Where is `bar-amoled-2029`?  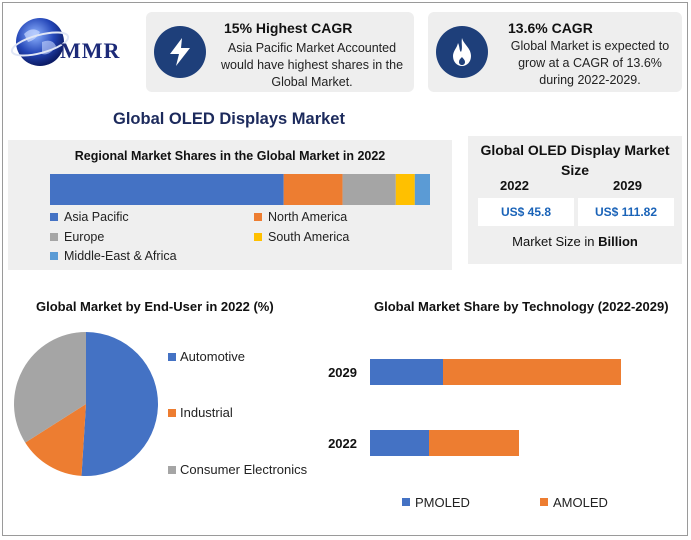 bar-amoled-2029 is located at coordinates (532, 372).